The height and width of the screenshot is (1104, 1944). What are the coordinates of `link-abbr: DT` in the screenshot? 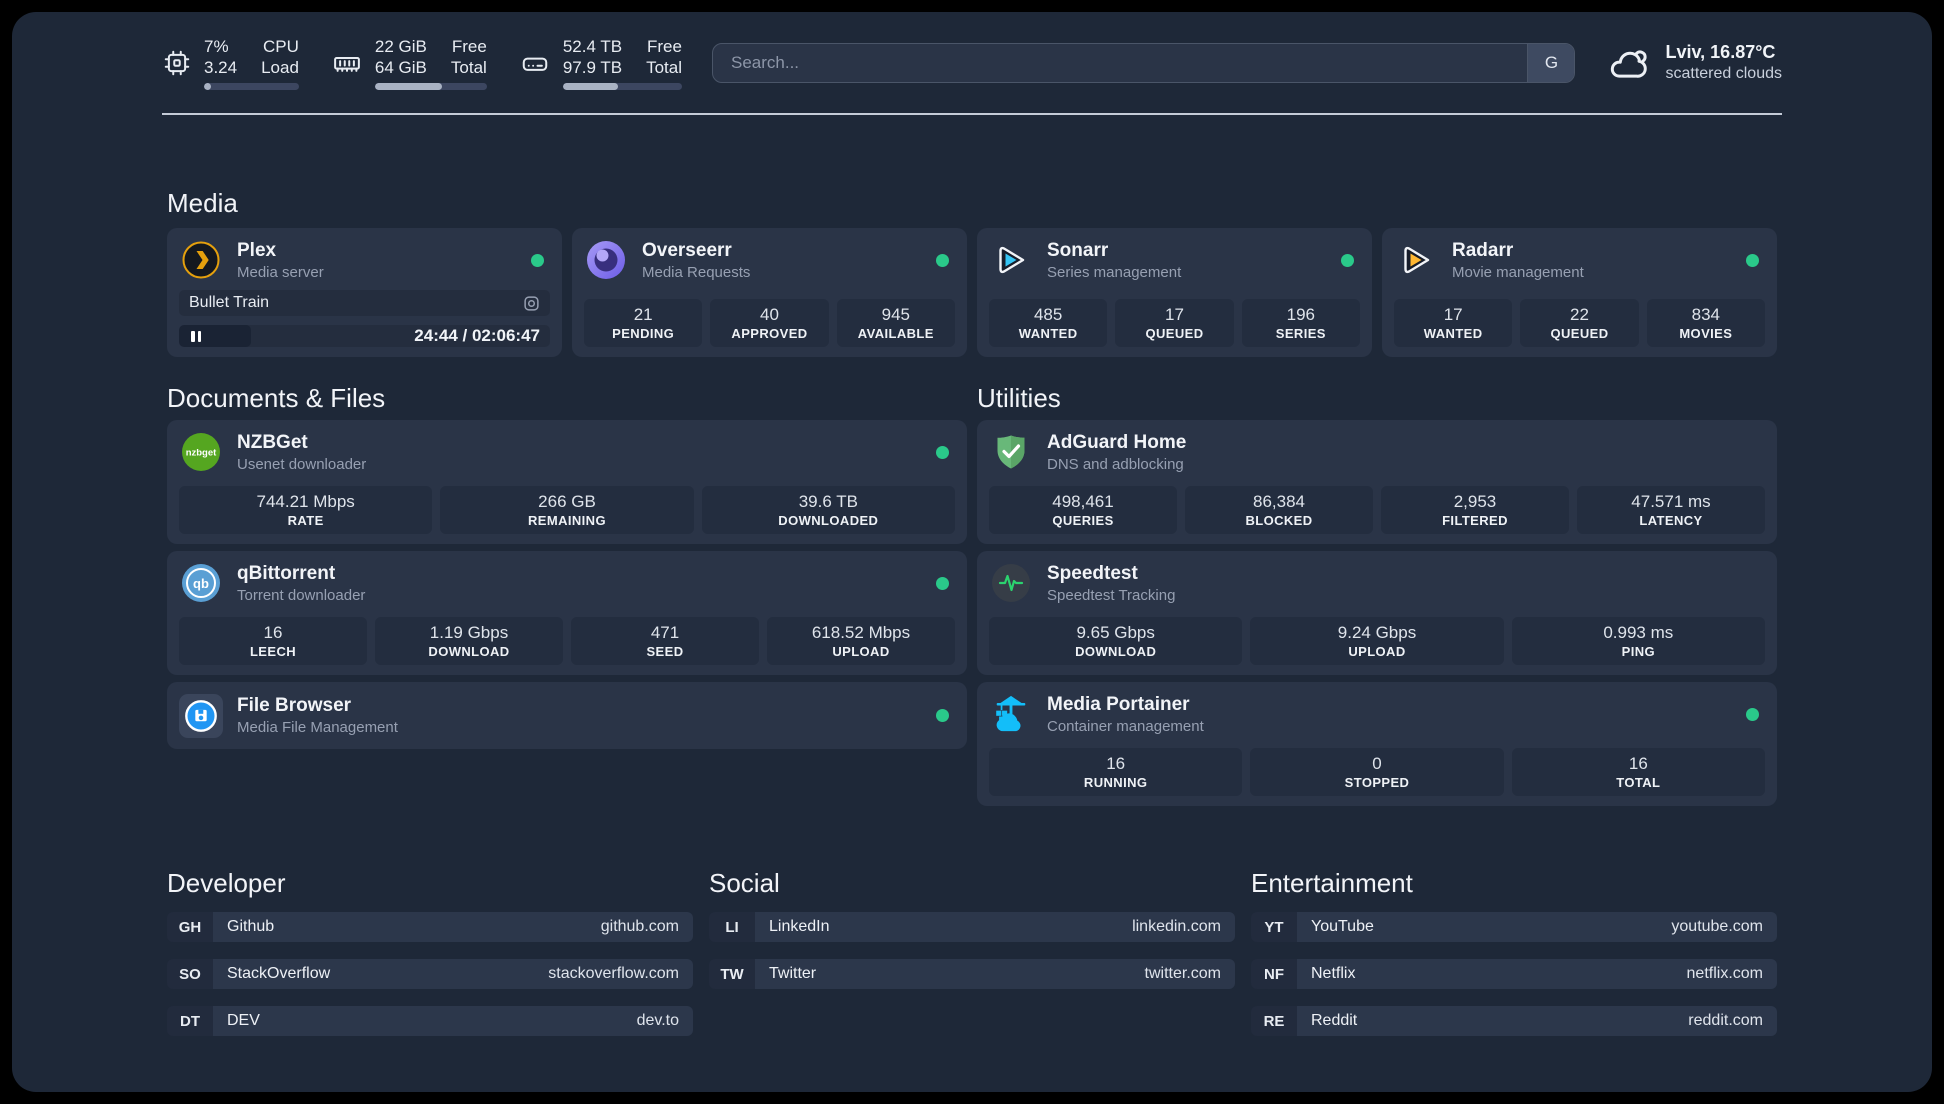 It's located at (190, 1021).